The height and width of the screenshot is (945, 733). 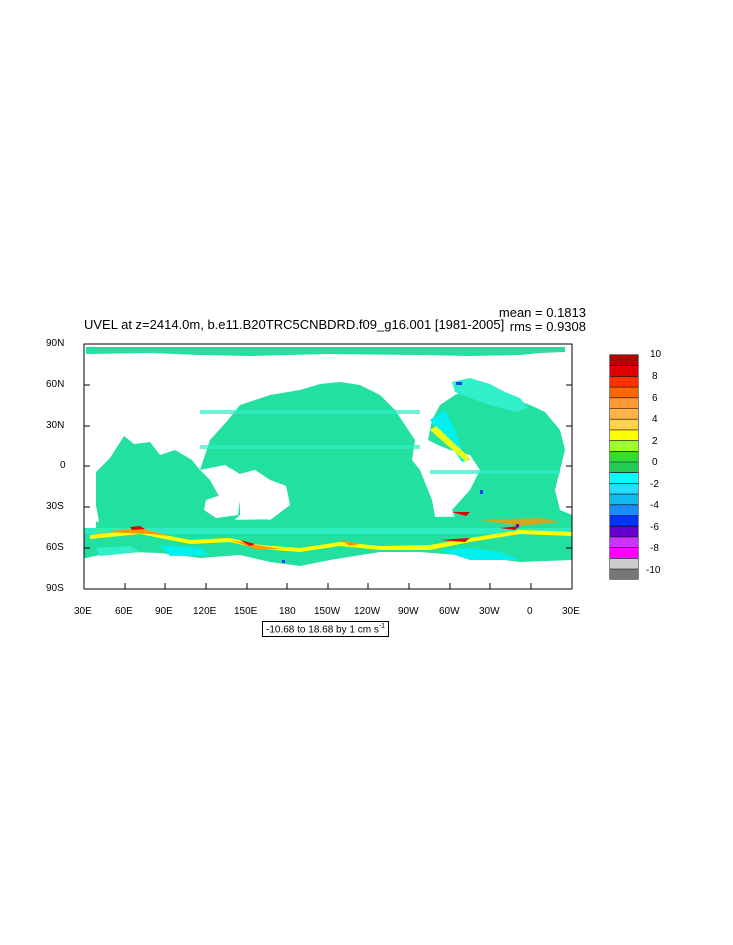 What do you see at coordinates (55, 343) in the screenshot?
I see `y-tick-90n: 90N` at bounding box center [55, 343].